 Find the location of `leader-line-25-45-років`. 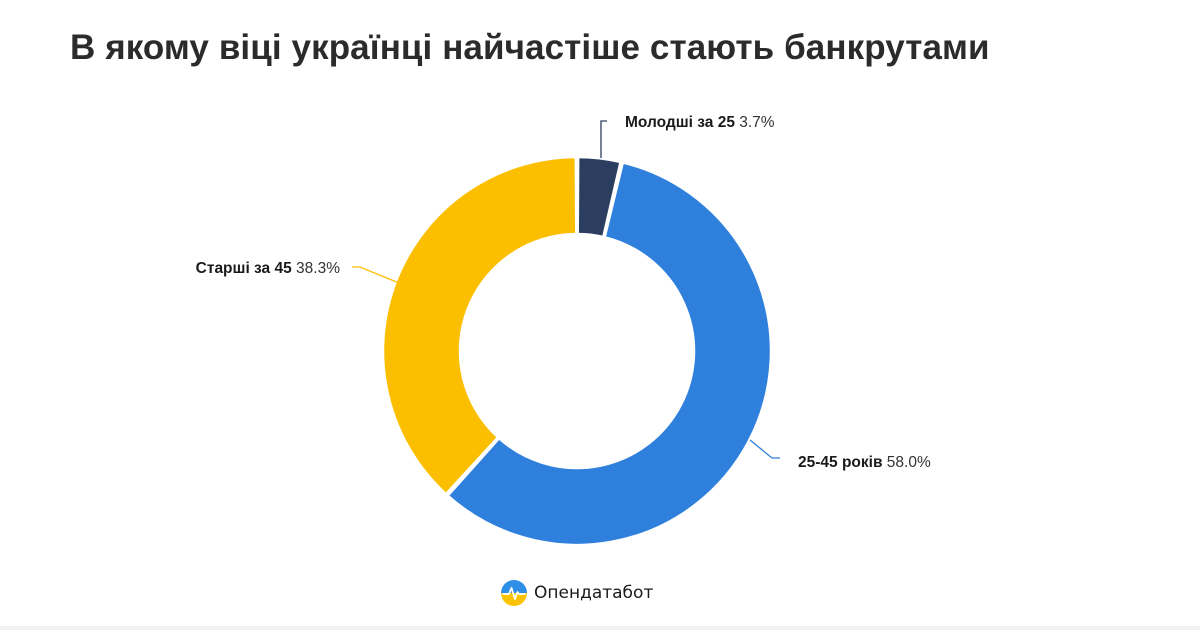

leader-line-25-45-років is located at coordinates (764, 449).